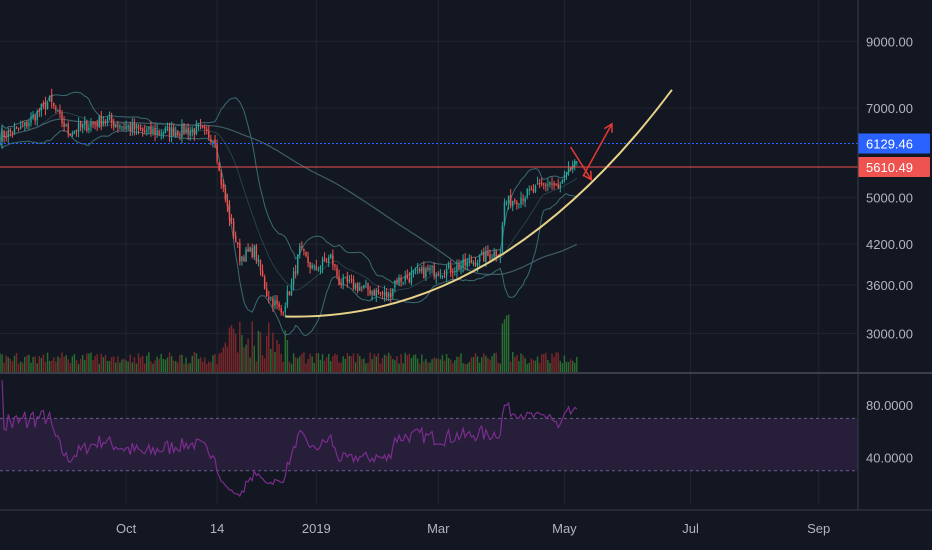  Describe the element at coordinates (438, 528) in the screenshot. I see `x-tick-label: Mar` at that location.